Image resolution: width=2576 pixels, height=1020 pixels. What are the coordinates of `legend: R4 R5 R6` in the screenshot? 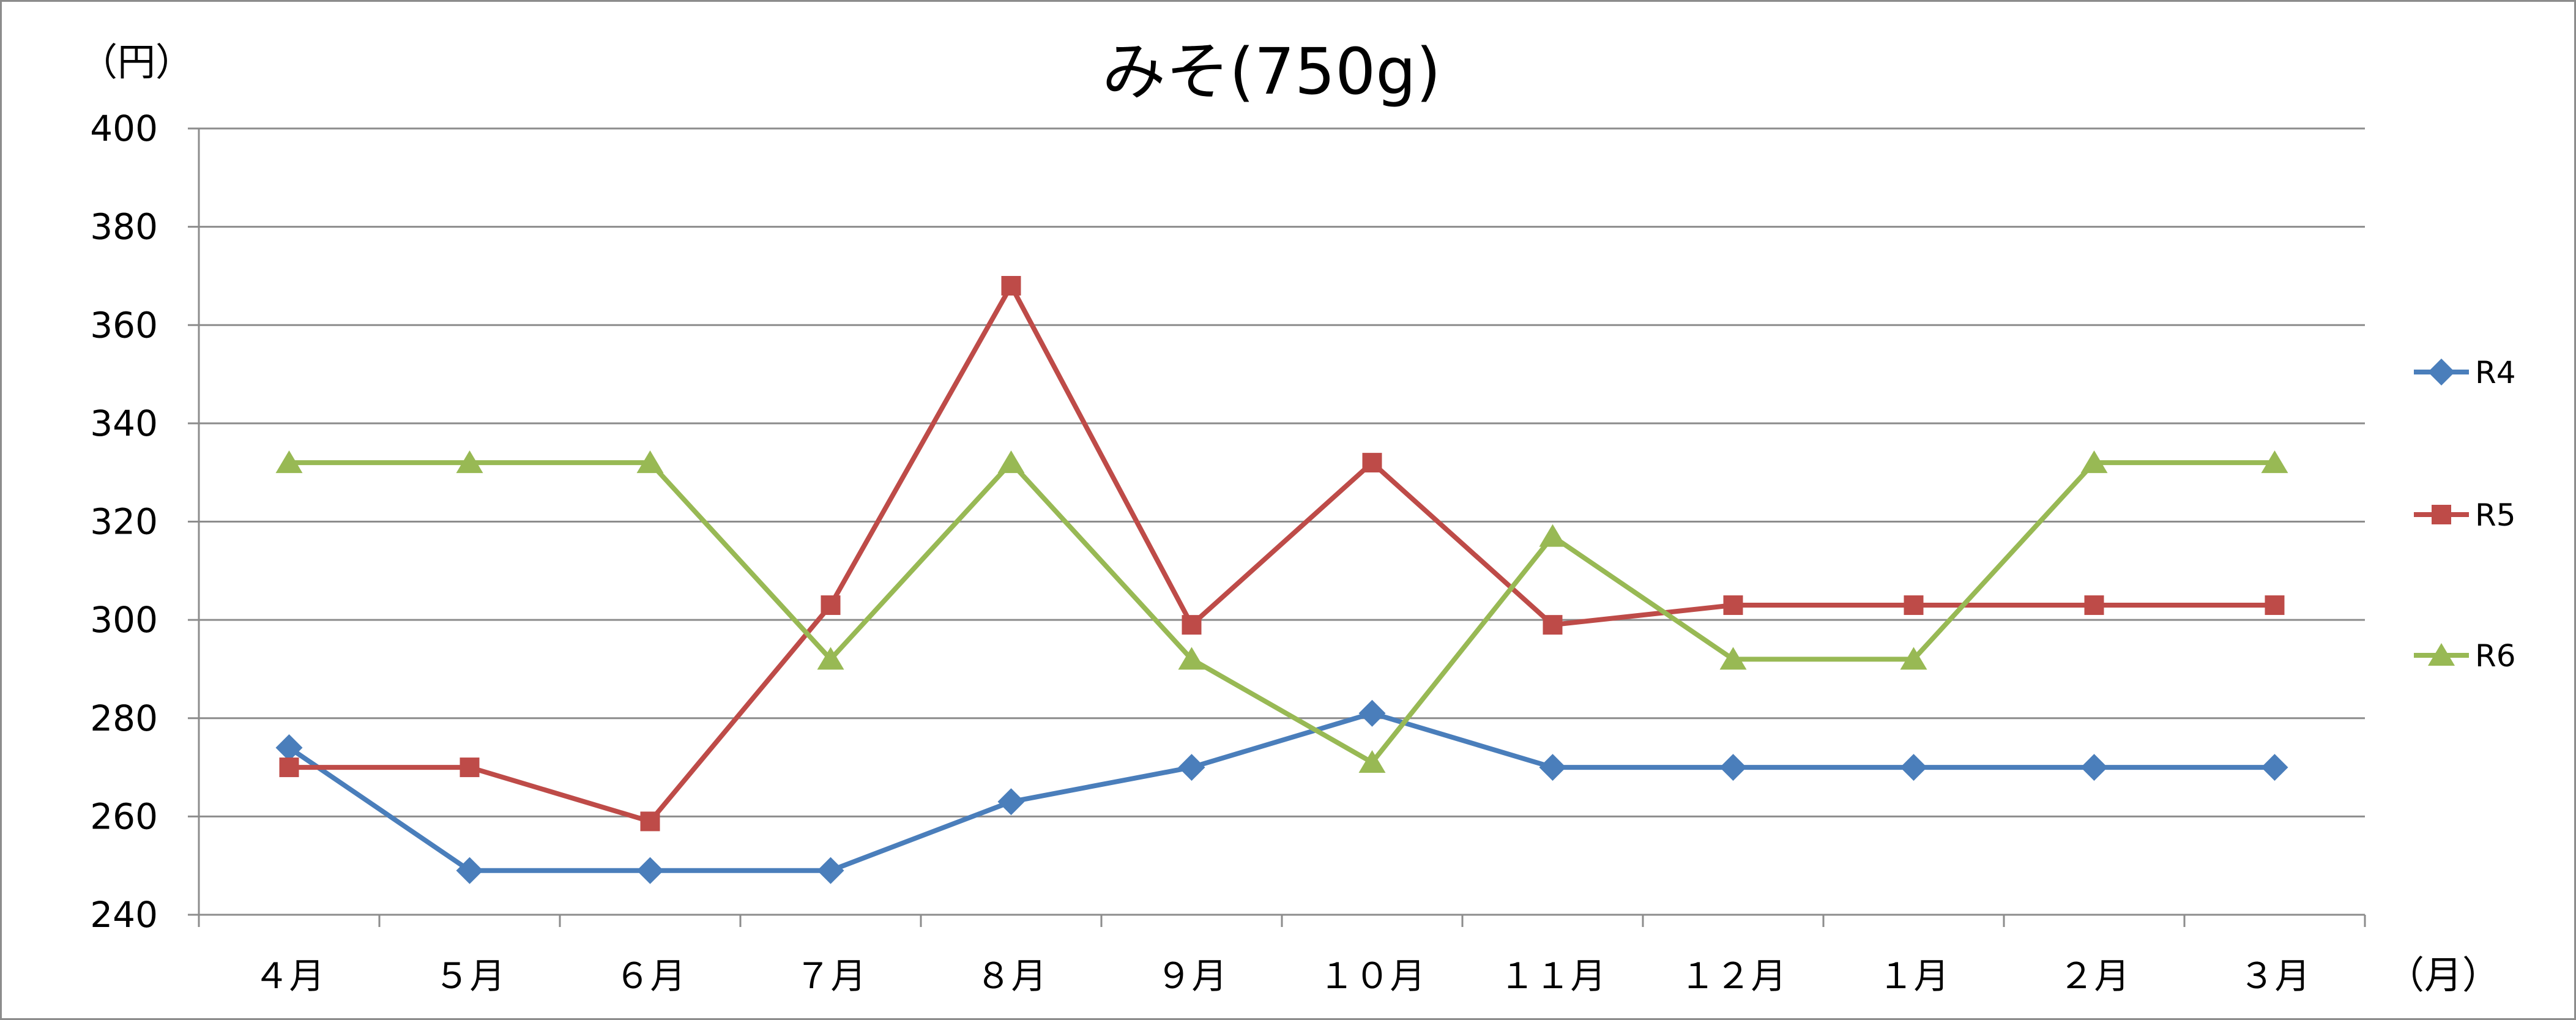 It's located at (2465, 514).